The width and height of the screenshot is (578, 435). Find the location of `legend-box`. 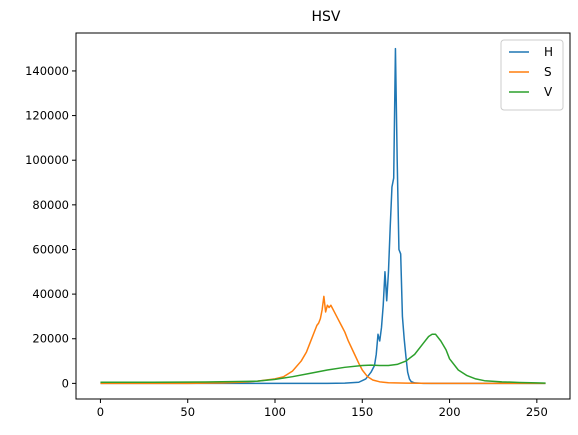

legend-box is located at coordinates (532, 75).